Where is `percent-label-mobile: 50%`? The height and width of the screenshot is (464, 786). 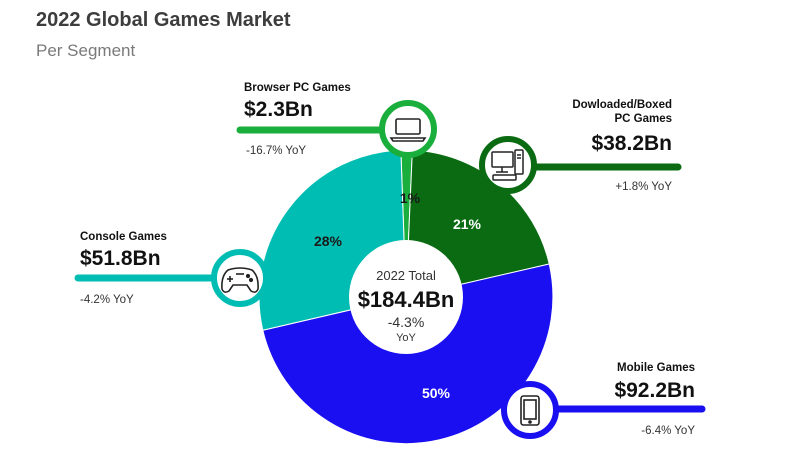 percent-label-mobile: 50% is located at coordinates (436, 393).